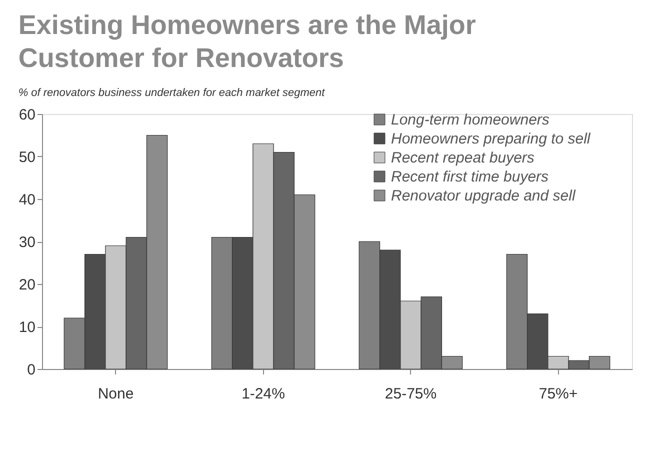  What do you see at coordinates (263, 394) in the screenshot?
I see `x-tick-label: 1-24%` at bounding box center [263, 394].